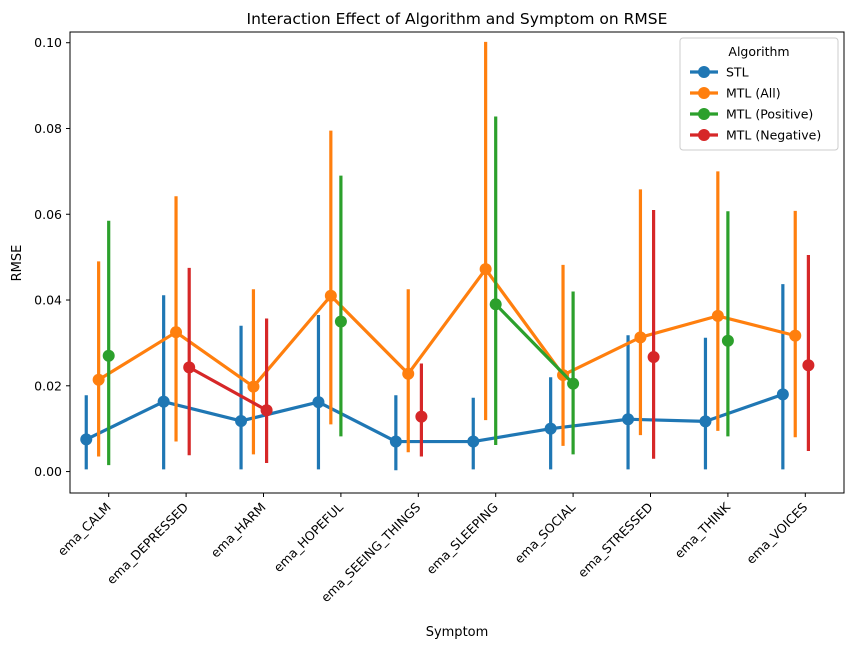 The width and height of the screenshot is (855, 648). Describe the element at coordinates (719, 72) in the screenshot. I see `legend-item: STL` at that location.